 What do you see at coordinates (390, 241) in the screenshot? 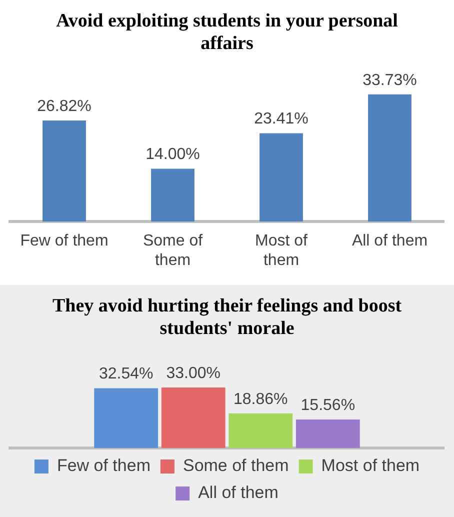
I see `x-tick-label: All of them` at bounding box center [390, 241].